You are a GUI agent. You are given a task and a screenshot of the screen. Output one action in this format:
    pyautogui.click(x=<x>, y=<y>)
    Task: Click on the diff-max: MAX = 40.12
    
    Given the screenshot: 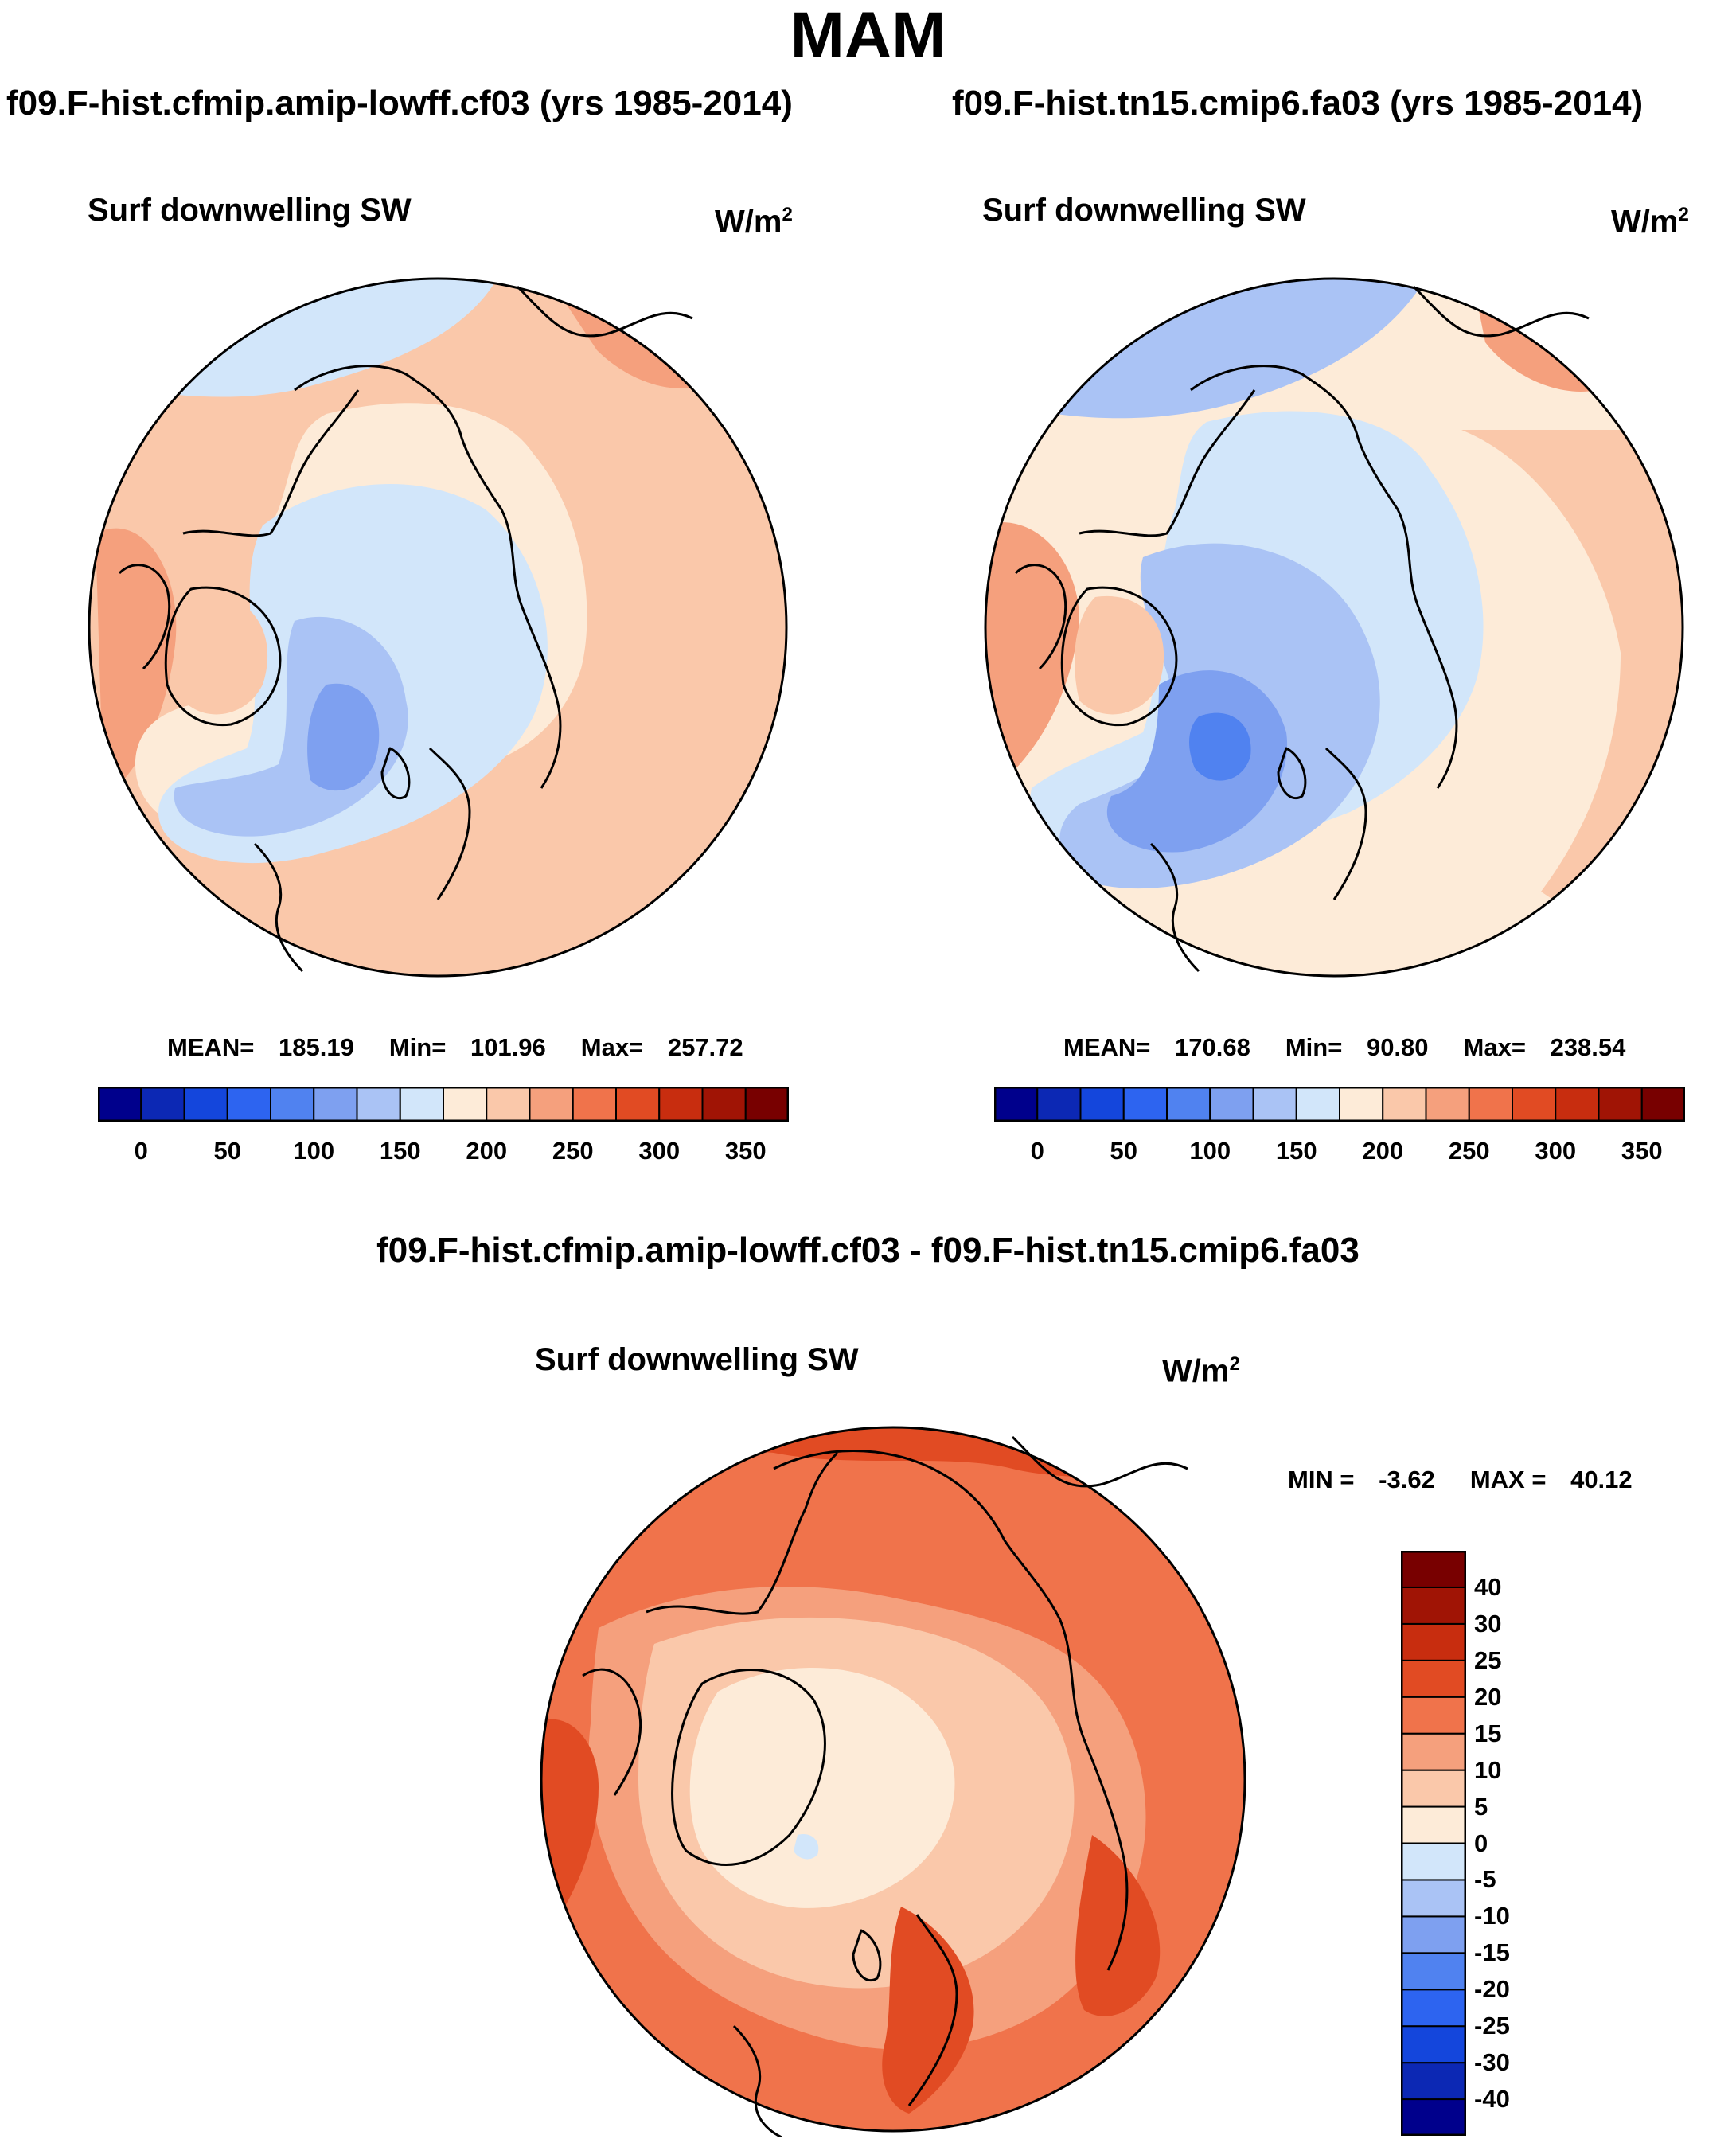 What is the action you would take?
    pyautogui.click(x=1551, y=1479)
    